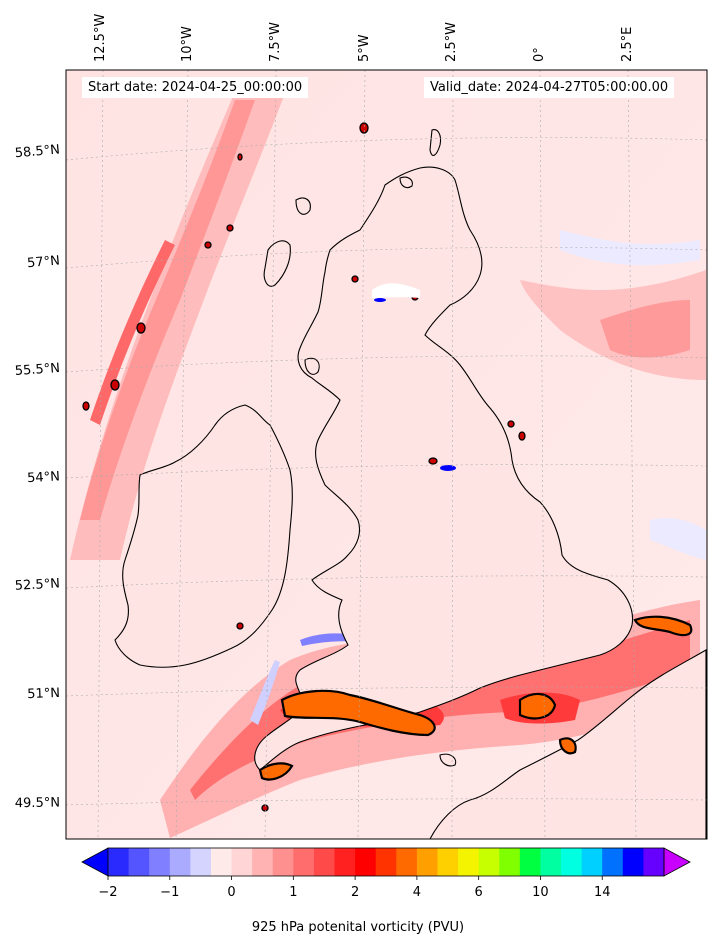 The width and height of the screenshot is (716, 949). Describe the element at coordinates (478, 892) in the screenshot. I see `colorbar-tick-label: 6` at that location.